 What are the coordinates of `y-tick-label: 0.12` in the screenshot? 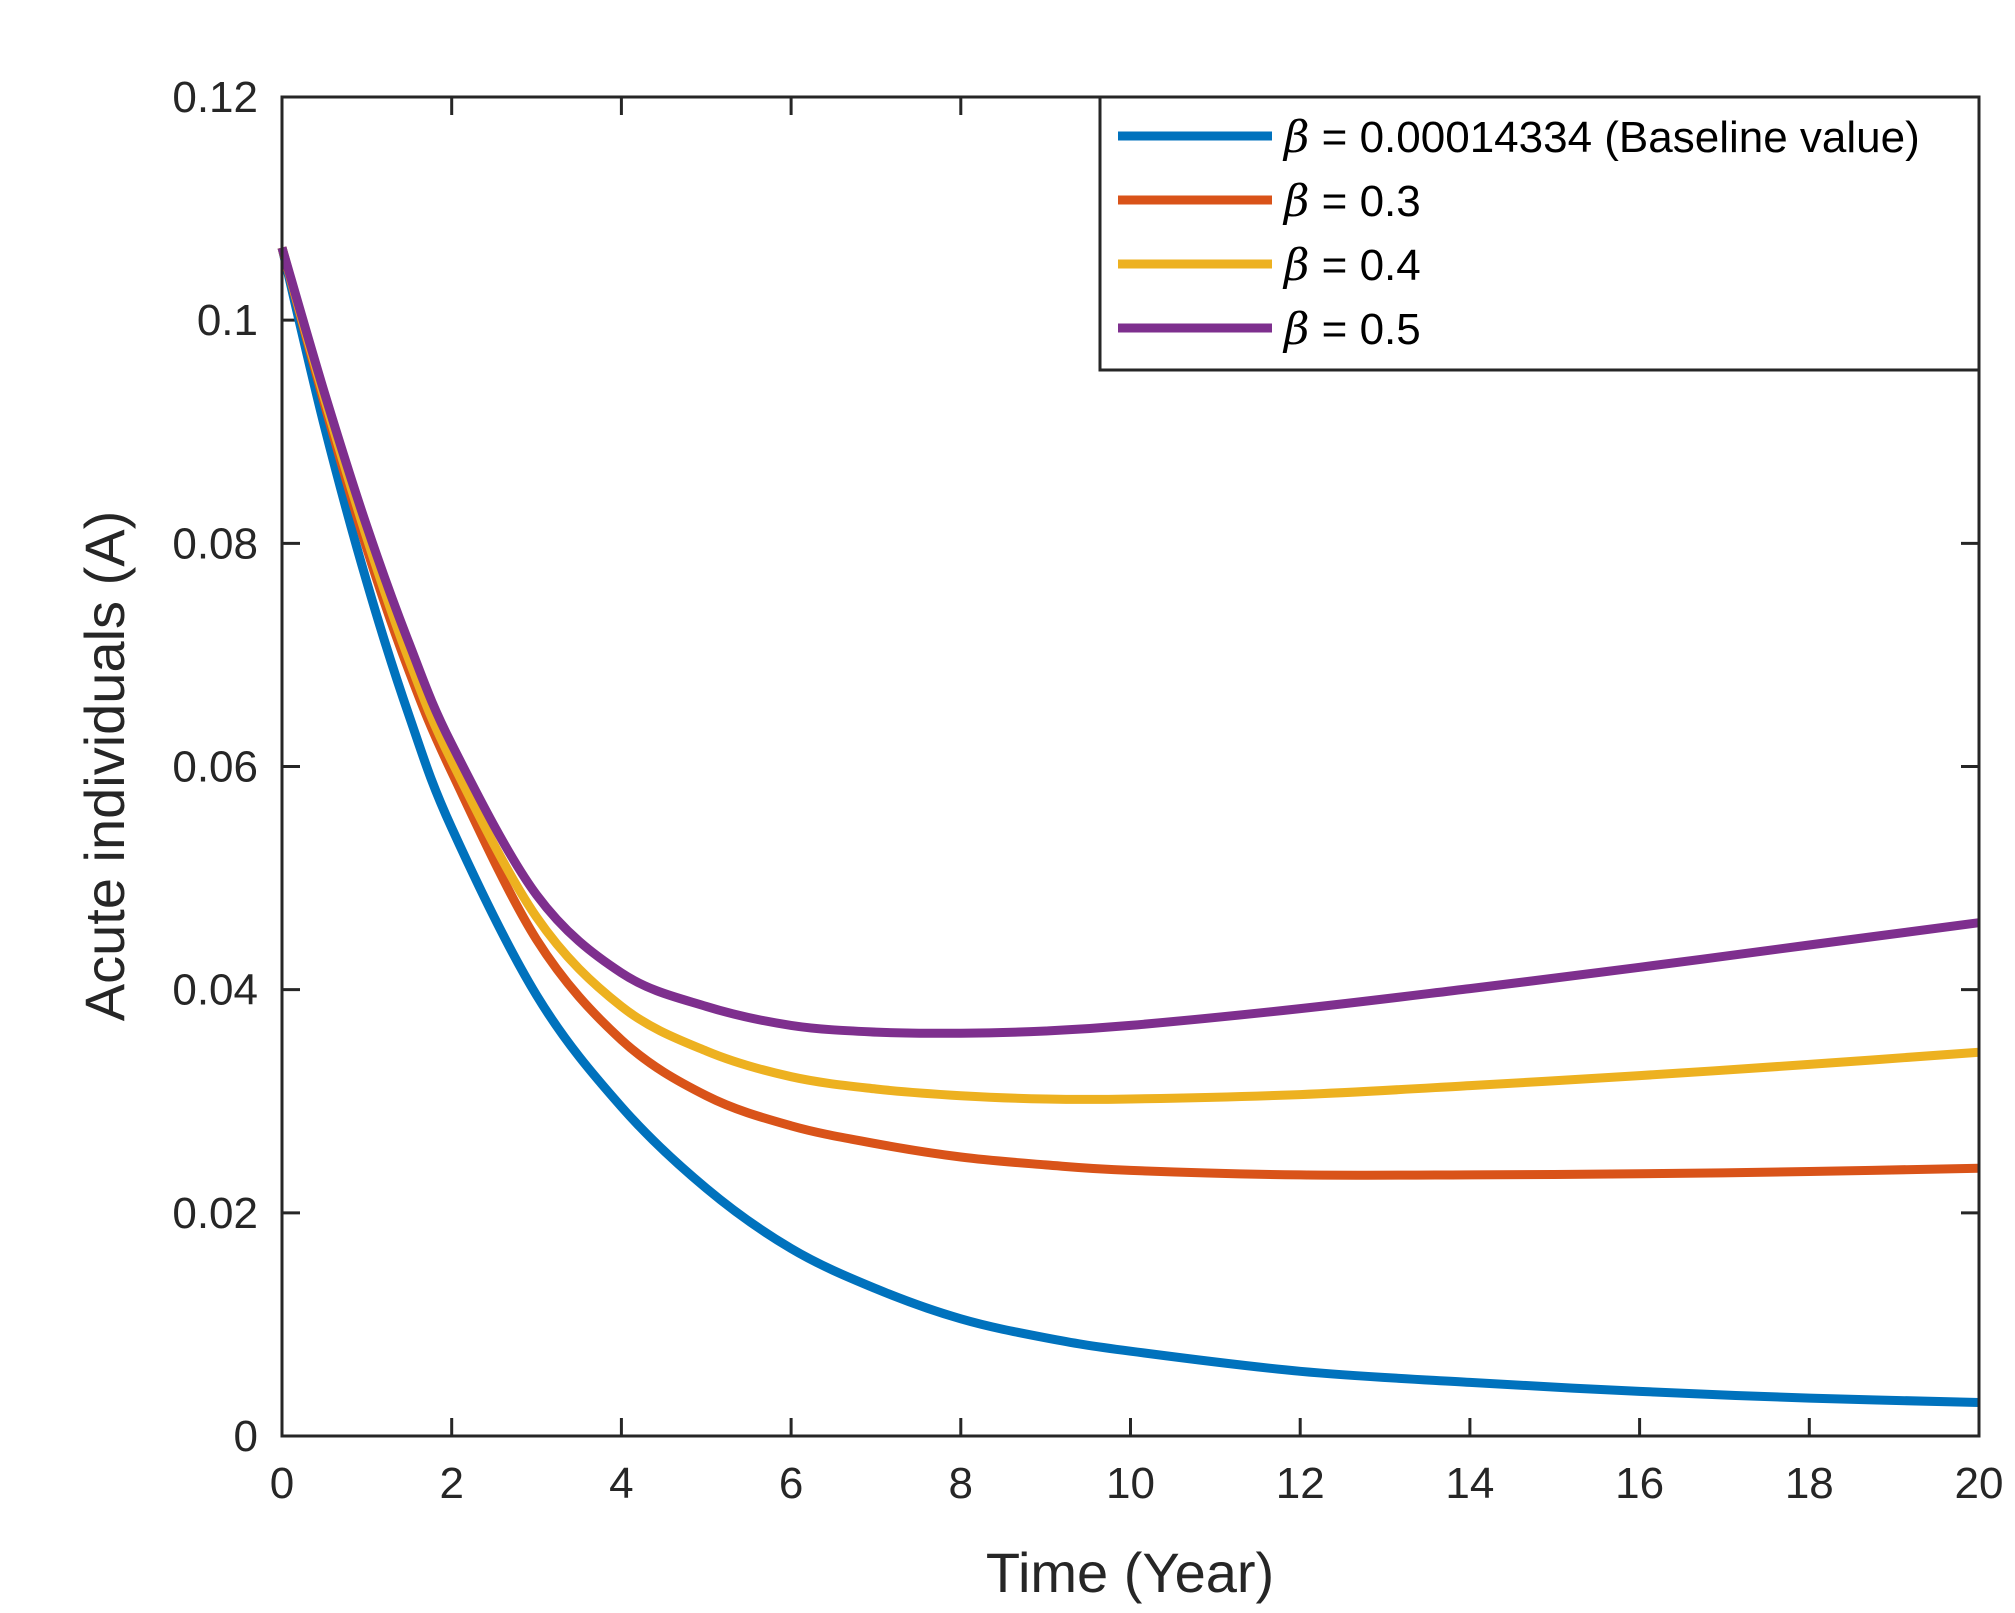 It's located at (215, 97).